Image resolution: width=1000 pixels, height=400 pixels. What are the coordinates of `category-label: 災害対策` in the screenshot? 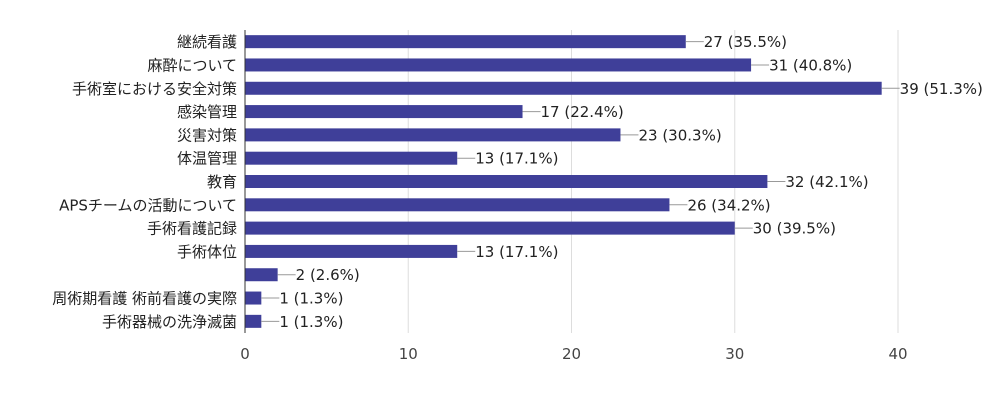 It's located at (207, 135).